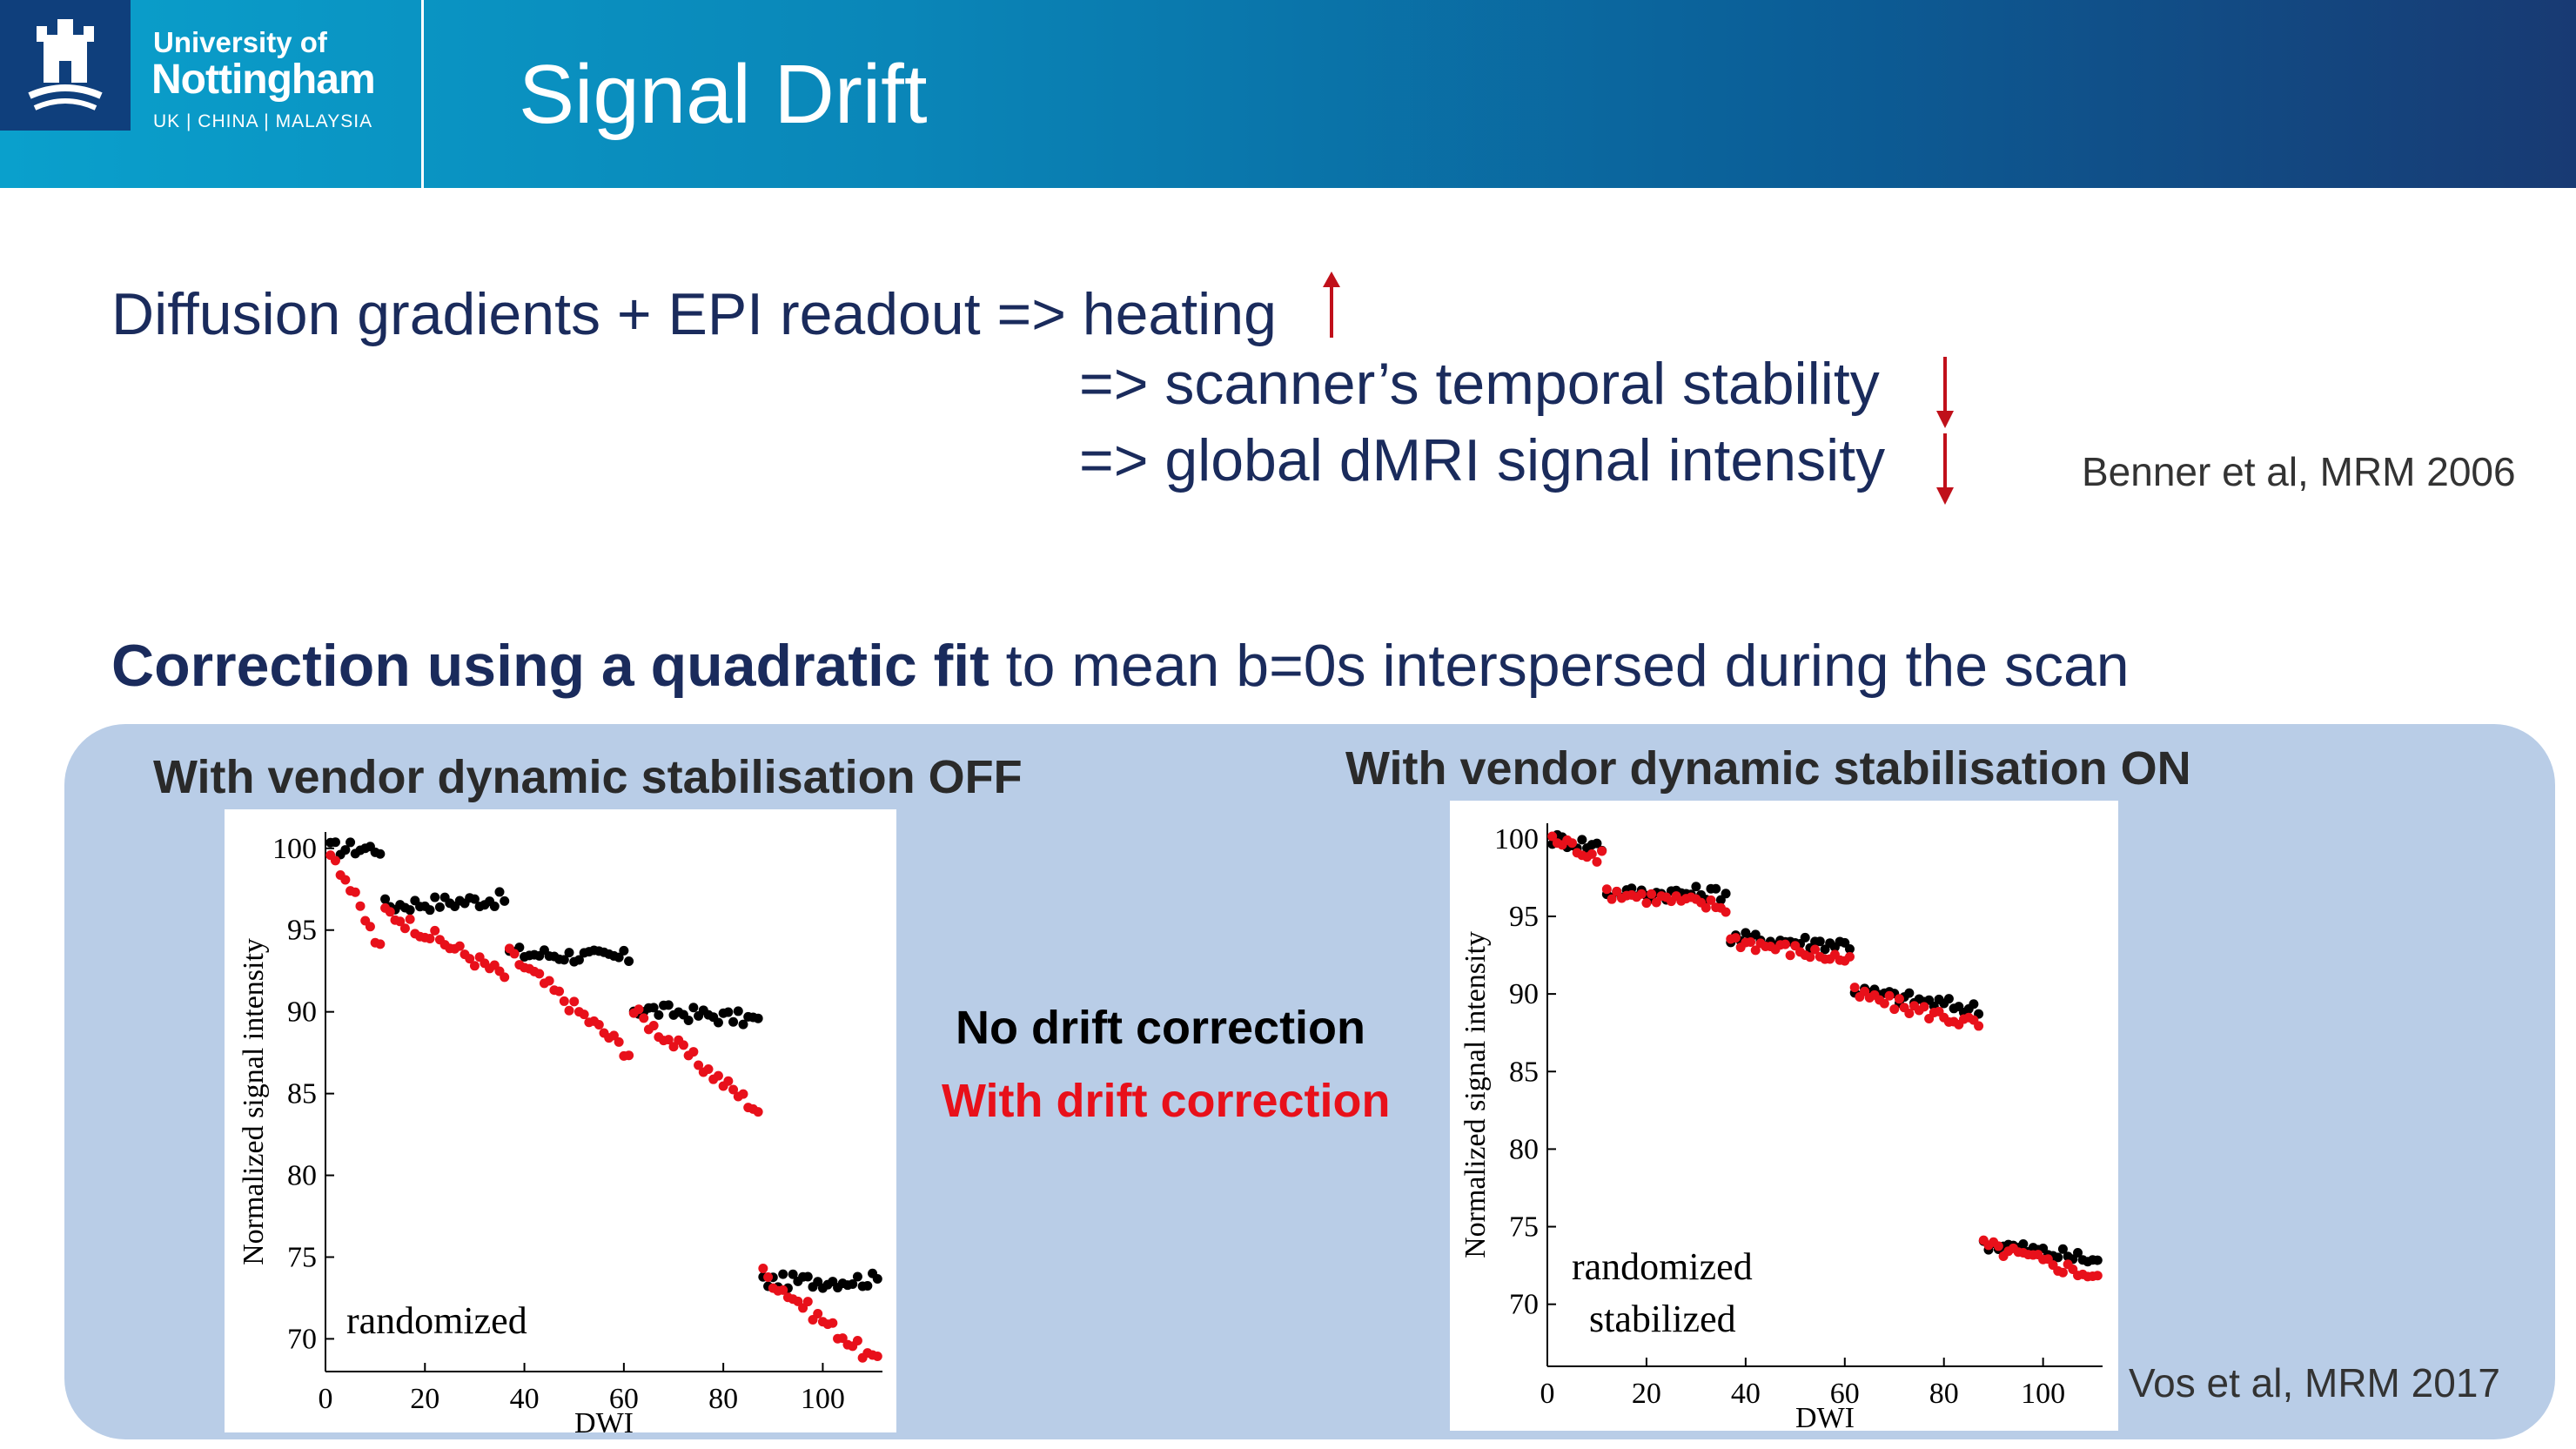 The width and height of the screenshot is (2576, 1449). I want to click on plot-annotation: randomized, so click(436, 1320).